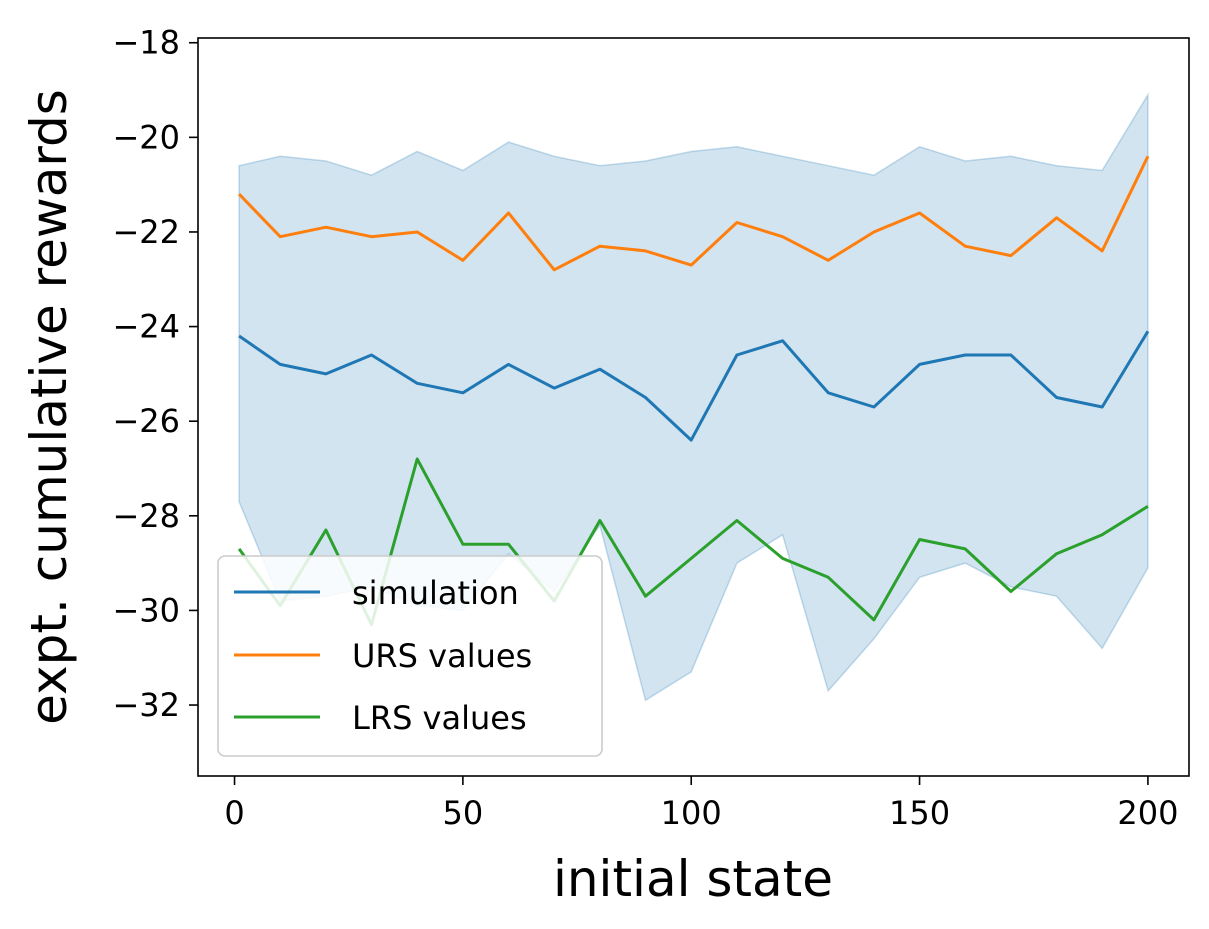 This screenshot has height=929, width=1209. I want to click on y-tick-label: −24, so click(146, 327).